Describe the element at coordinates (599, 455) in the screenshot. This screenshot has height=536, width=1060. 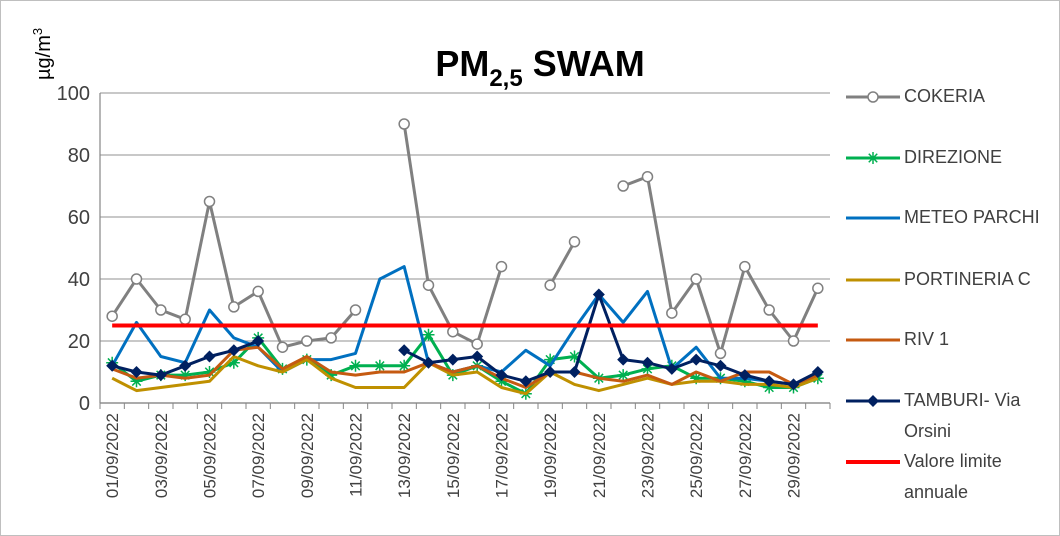
I see `x-tick-label: 21/09/2022` at that location.